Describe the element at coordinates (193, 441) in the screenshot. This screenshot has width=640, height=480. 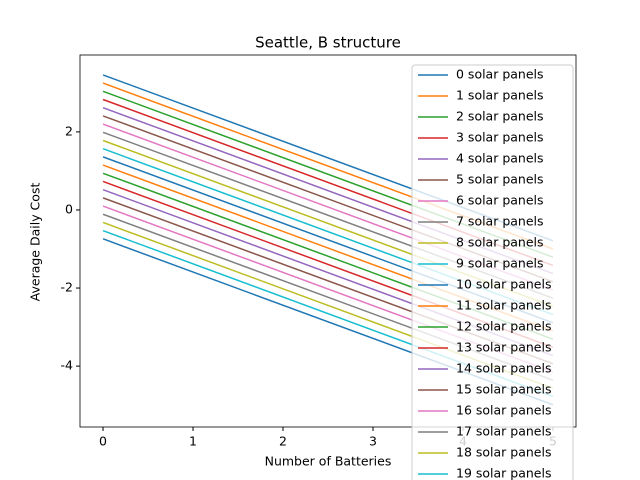
I see `x-tick-label: 1` at that location.